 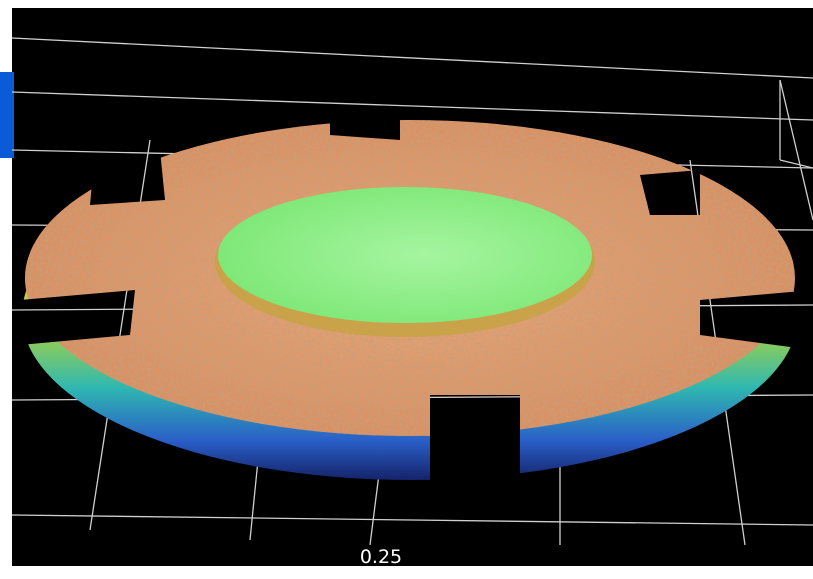 I want to click on side-tab, so click(x=7, y=115).